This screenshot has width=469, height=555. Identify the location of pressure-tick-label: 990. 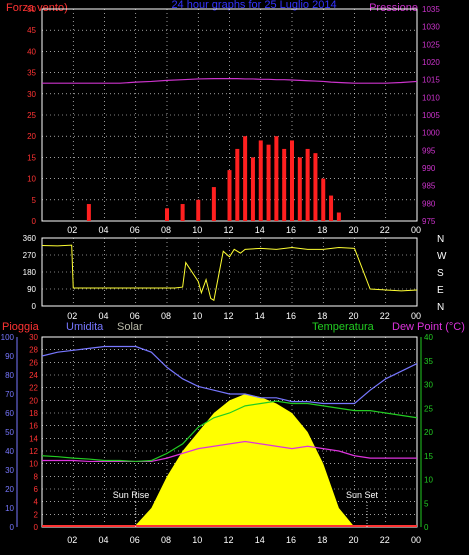
(429, 168).